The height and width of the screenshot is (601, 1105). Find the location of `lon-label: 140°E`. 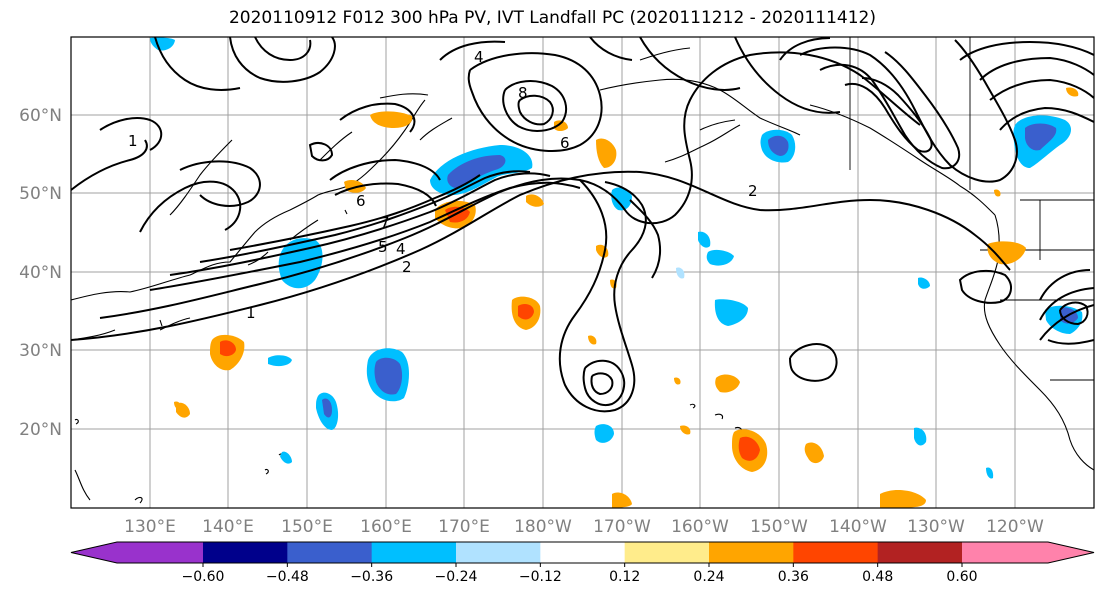

lon-label: 140°E is located at coordinates (228, 527).